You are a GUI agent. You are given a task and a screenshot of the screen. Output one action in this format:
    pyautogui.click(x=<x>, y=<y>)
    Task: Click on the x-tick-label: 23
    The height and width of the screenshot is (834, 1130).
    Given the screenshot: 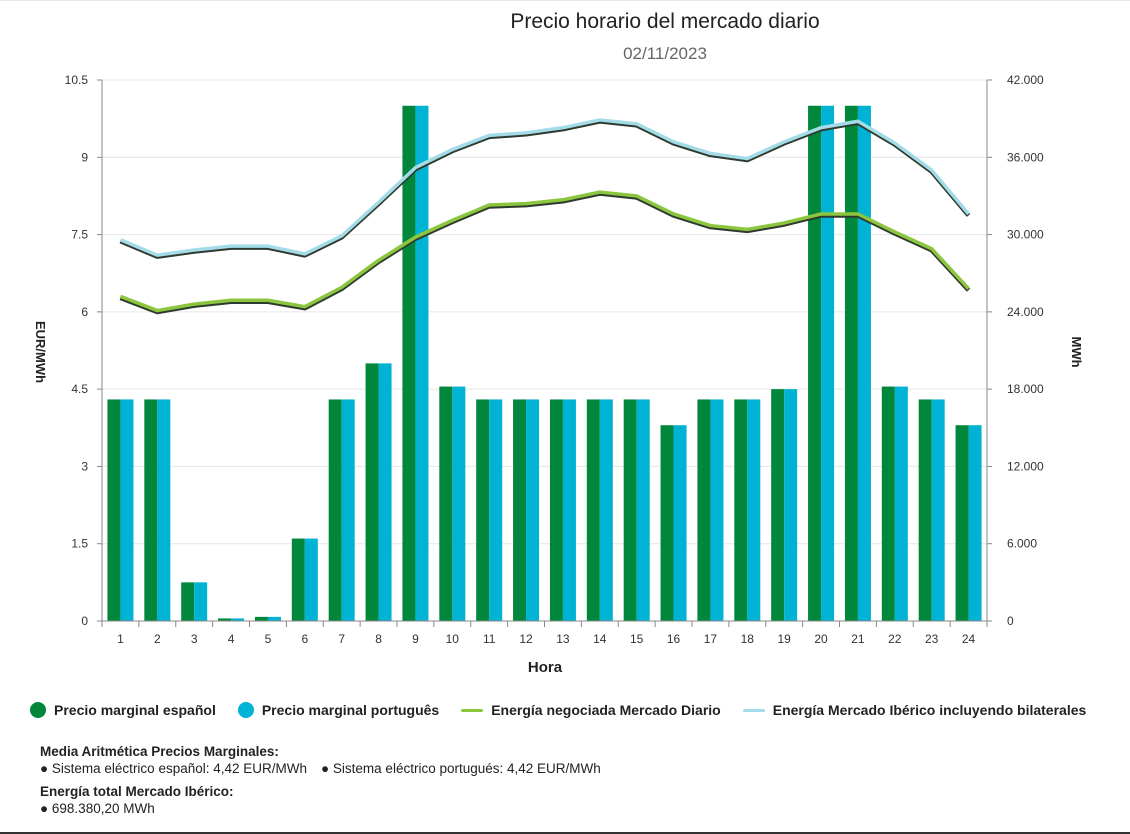 What is the action you would take?
    pyautogui.click(x=932, y=639)
    